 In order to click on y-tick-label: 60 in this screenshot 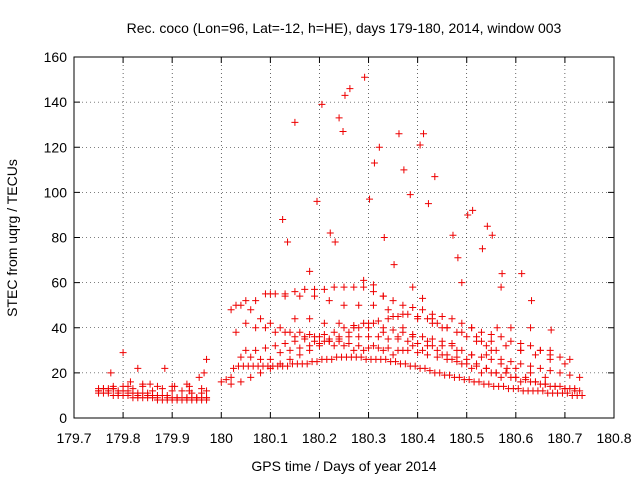, I will do `click(59, 283)`.